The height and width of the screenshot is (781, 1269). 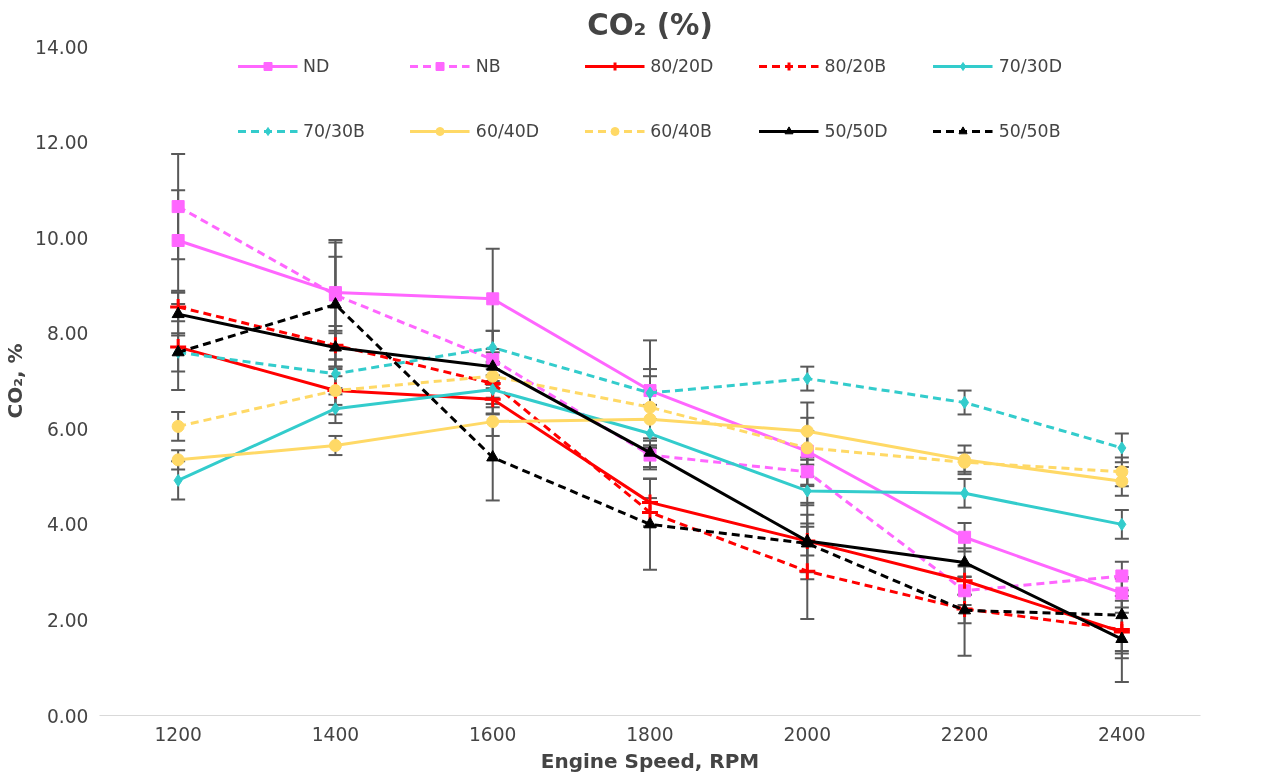 What do you see at coordinates (964, 734) in the screenshot?
I see `x-tick-label: 2200` at bounding box center [964, 734].